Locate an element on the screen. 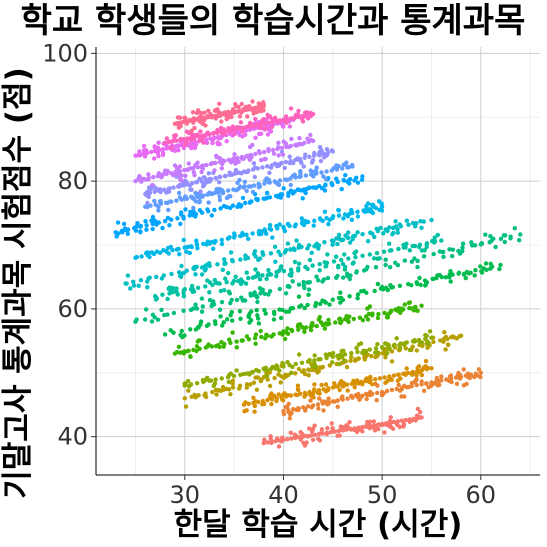  x-ticks: 30 40 50 60 is located at coordinates (333, 492).